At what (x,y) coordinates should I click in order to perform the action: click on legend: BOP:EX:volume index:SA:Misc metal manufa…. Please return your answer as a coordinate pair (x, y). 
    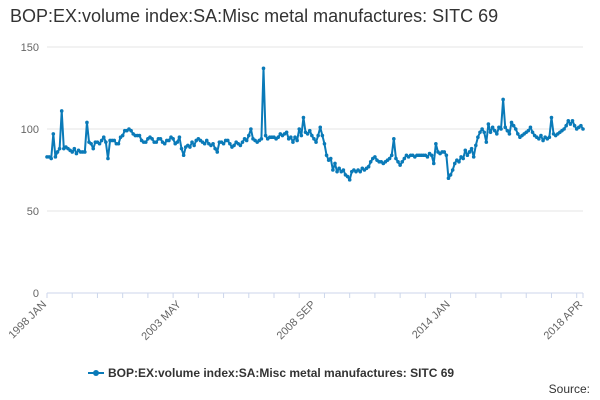
    Looking at the image, I should click on (271, 373).